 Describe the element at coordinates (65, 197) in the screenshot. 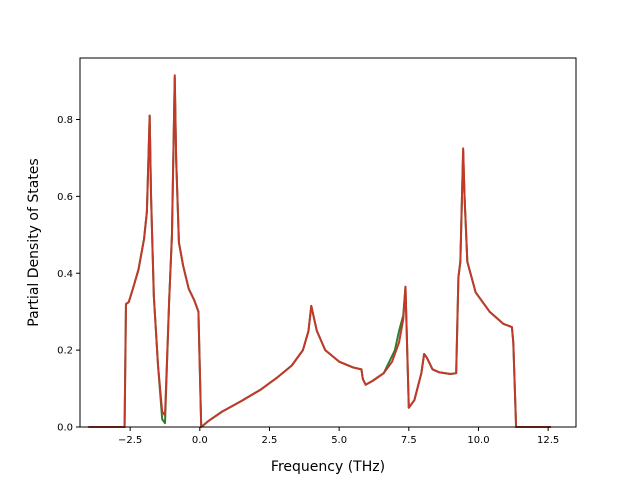

I see `y-tick-label: 0.6` at that location.